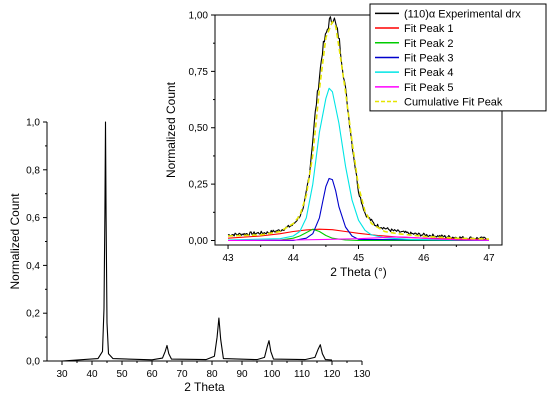 This screenshot has width=550, height=404. Describe the element at coordinates (212, 374) in the screenshot. I see `x-tick-label: 80` at that location.